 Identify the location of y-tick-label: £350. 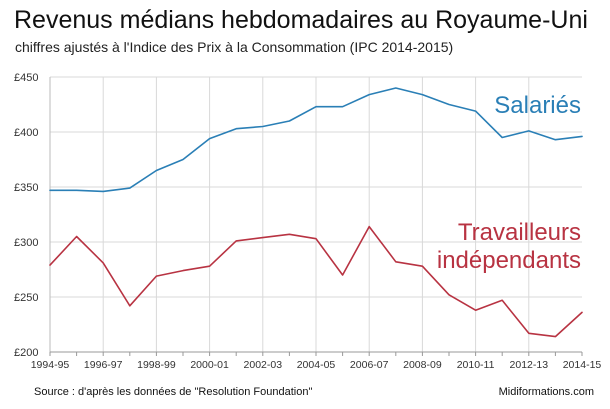
(26, 188).